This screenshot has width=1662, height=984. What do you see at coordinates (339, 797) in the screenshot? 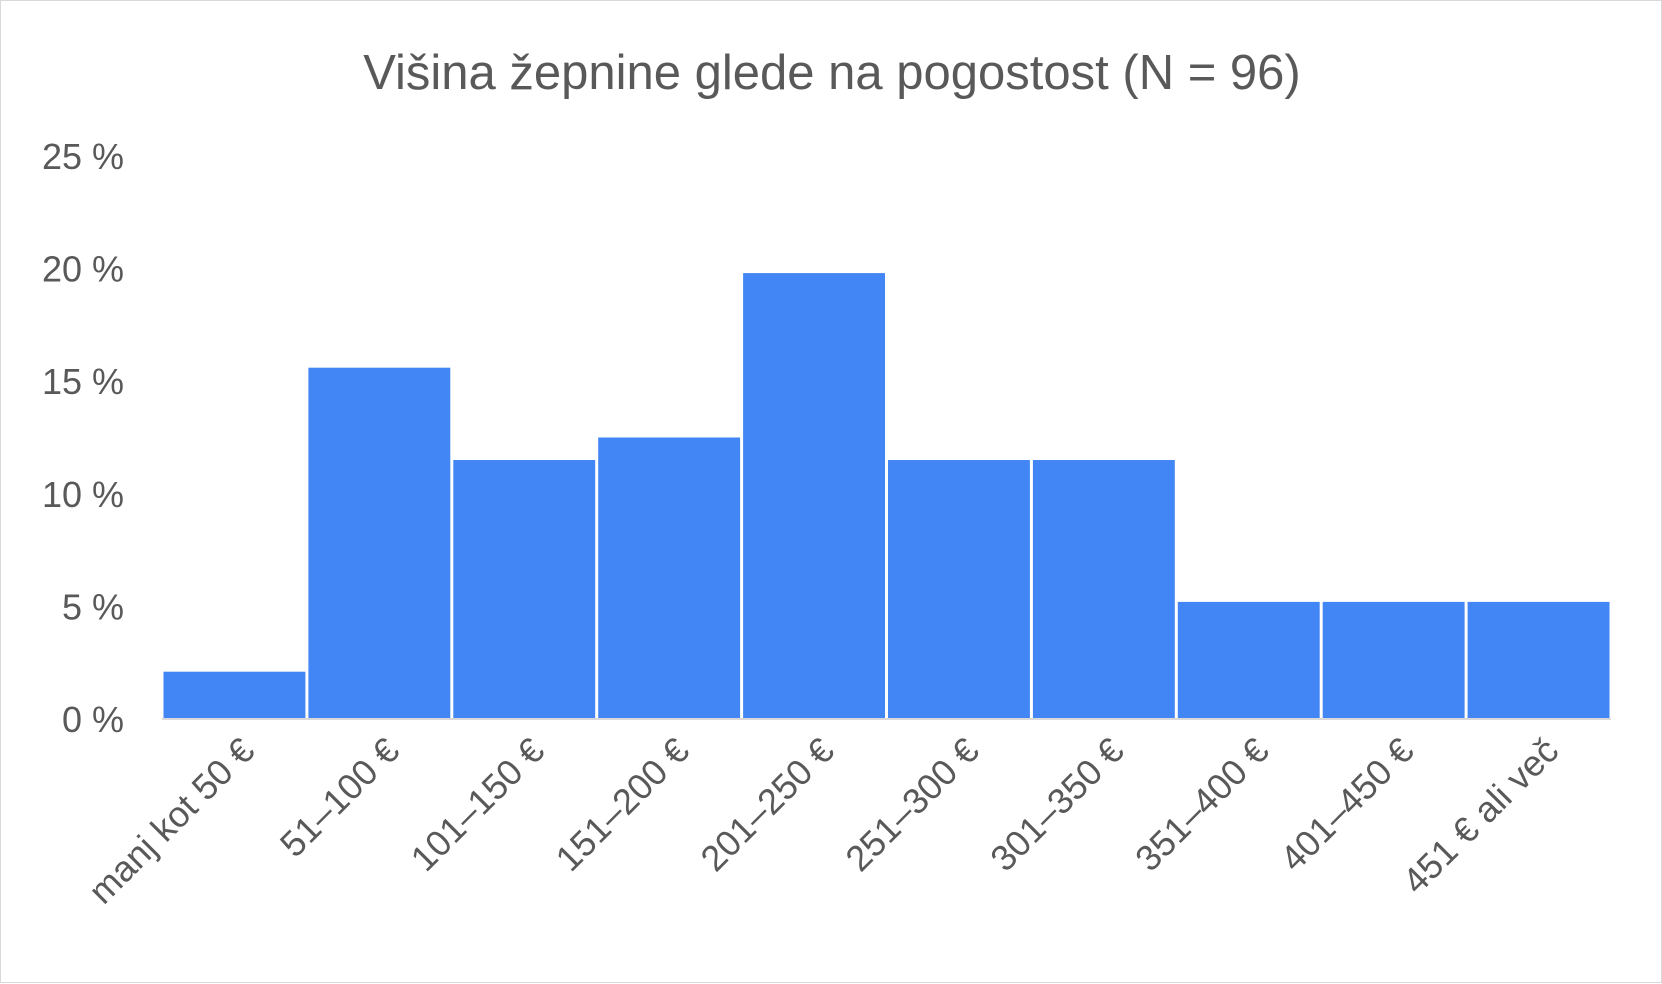
I see `x-tick-label: 51–100 €` at bounding box center [339, 797].